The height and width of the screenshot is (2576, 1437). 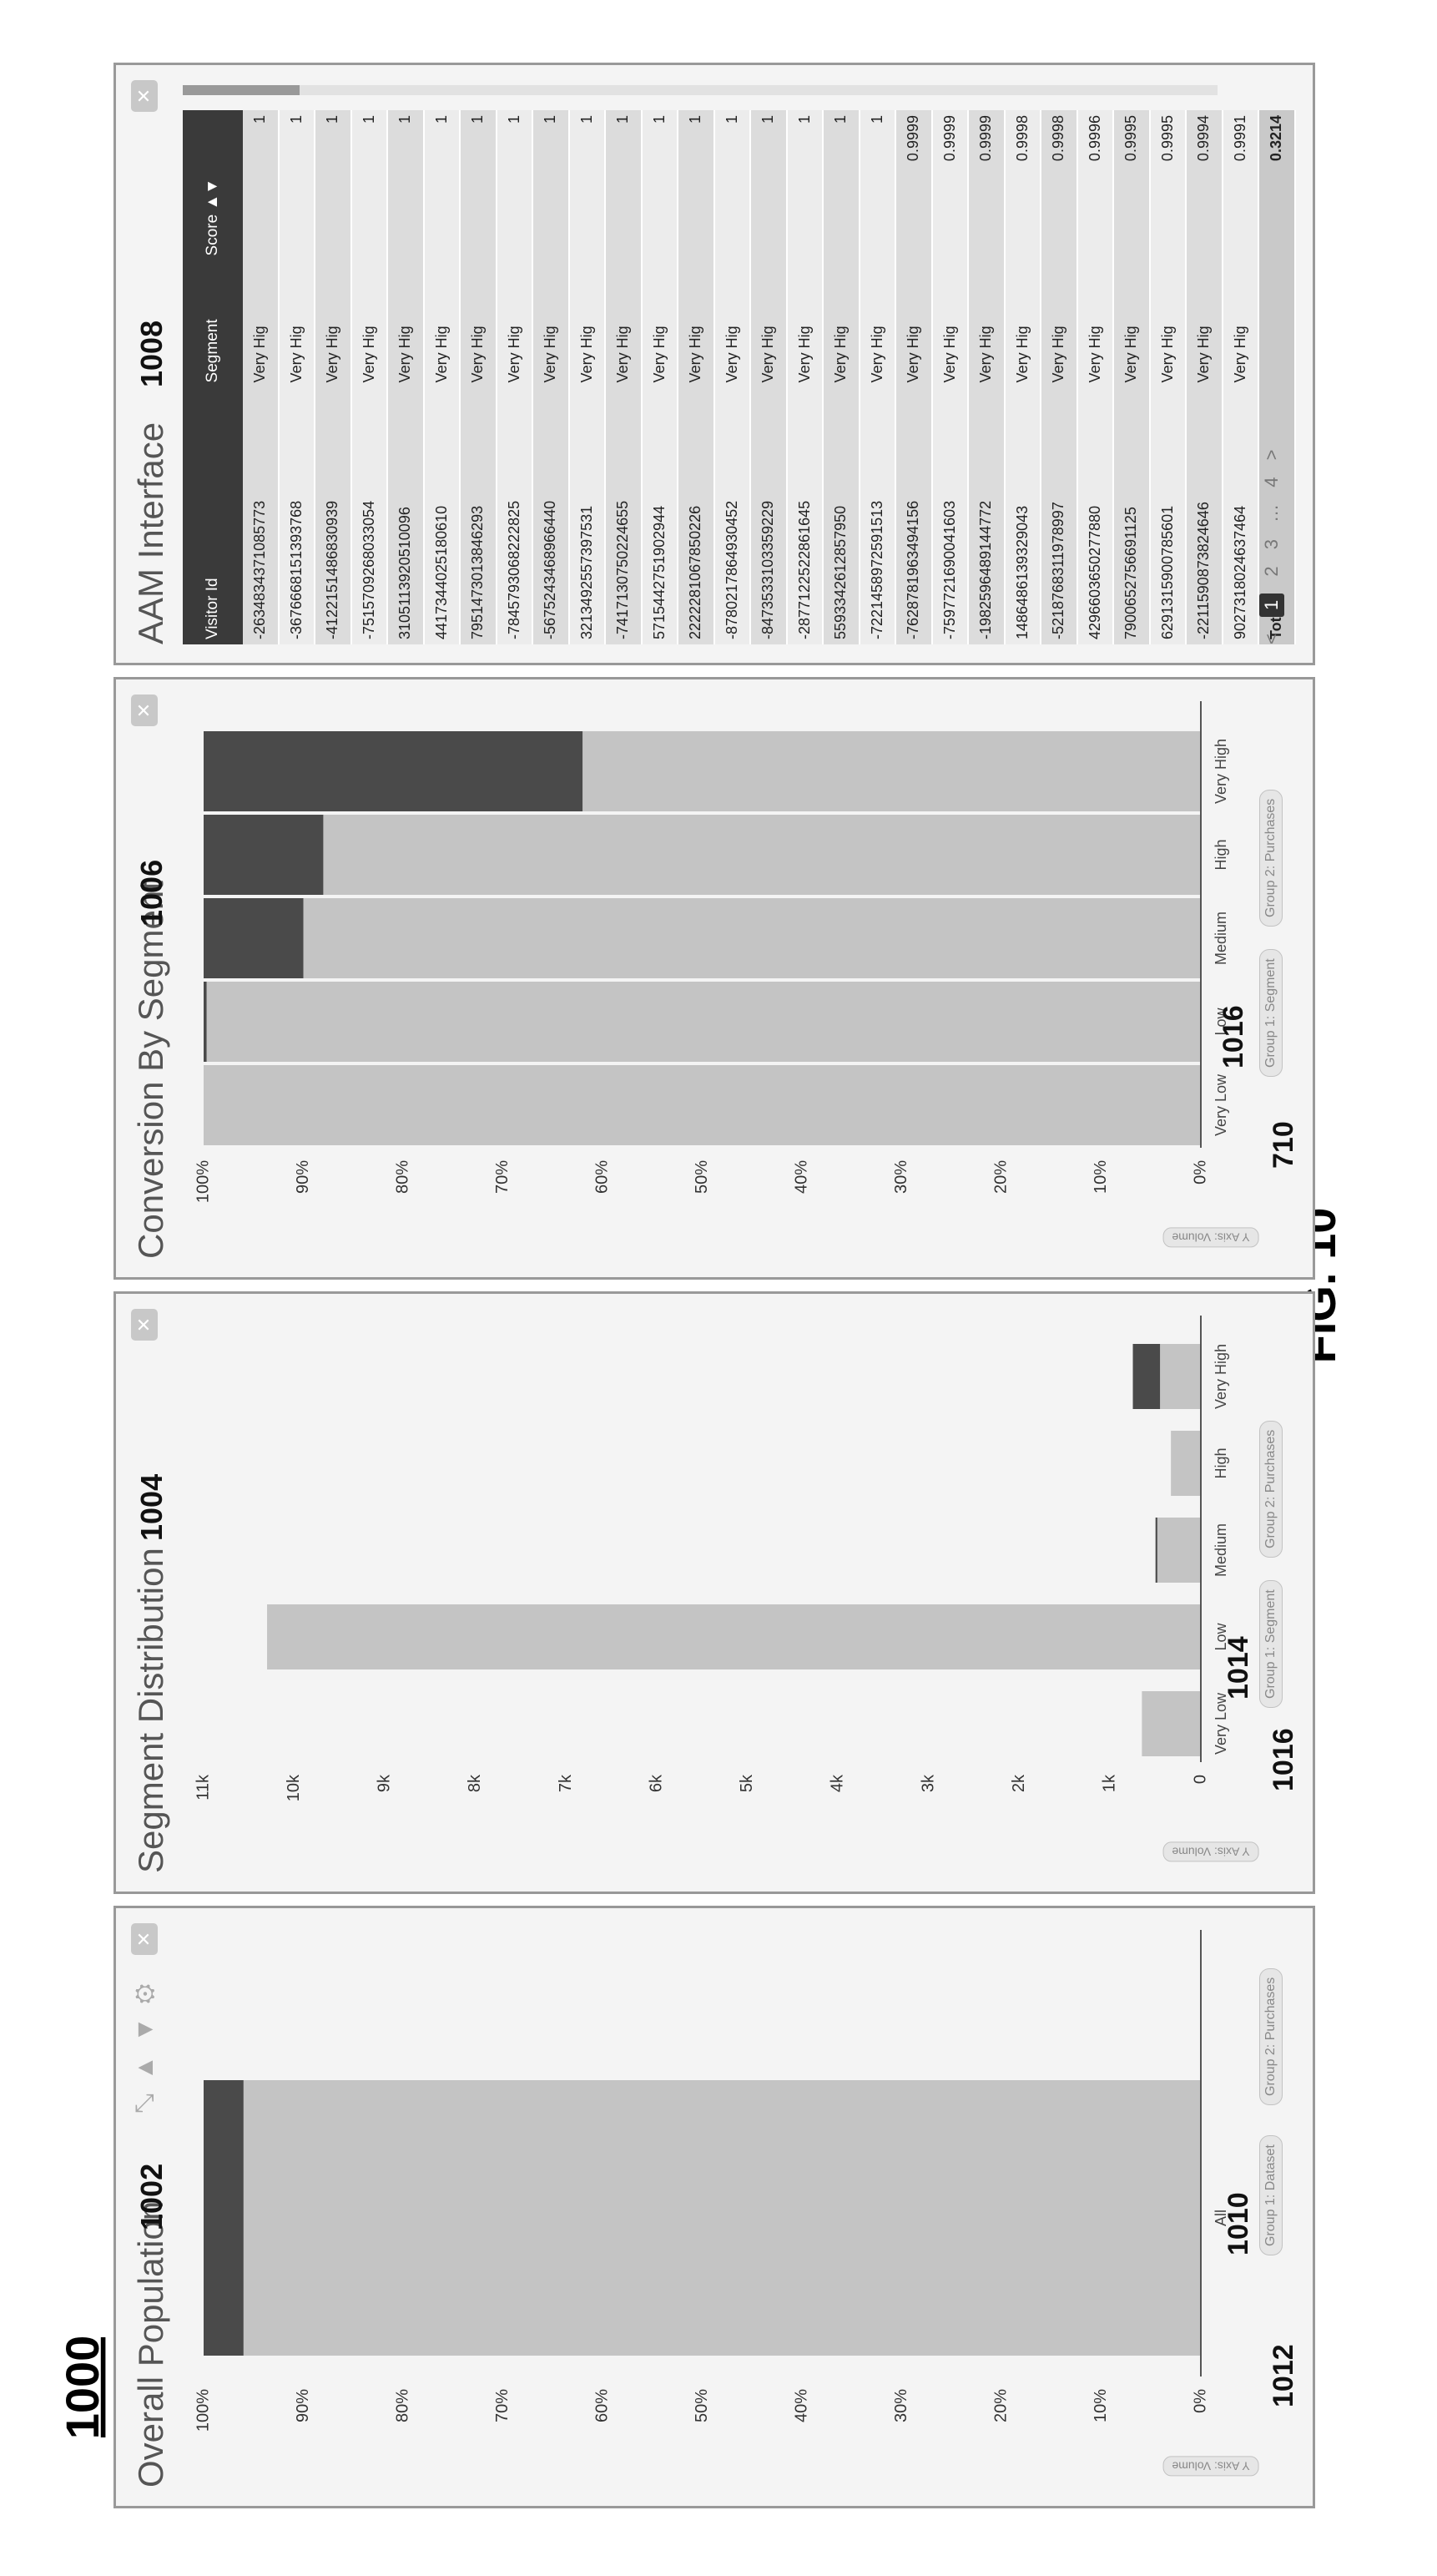 What do you see at coordinates (242, 90) in the screenshot?
I see `scrollbar-thumb` at bounding box center [242, 90].